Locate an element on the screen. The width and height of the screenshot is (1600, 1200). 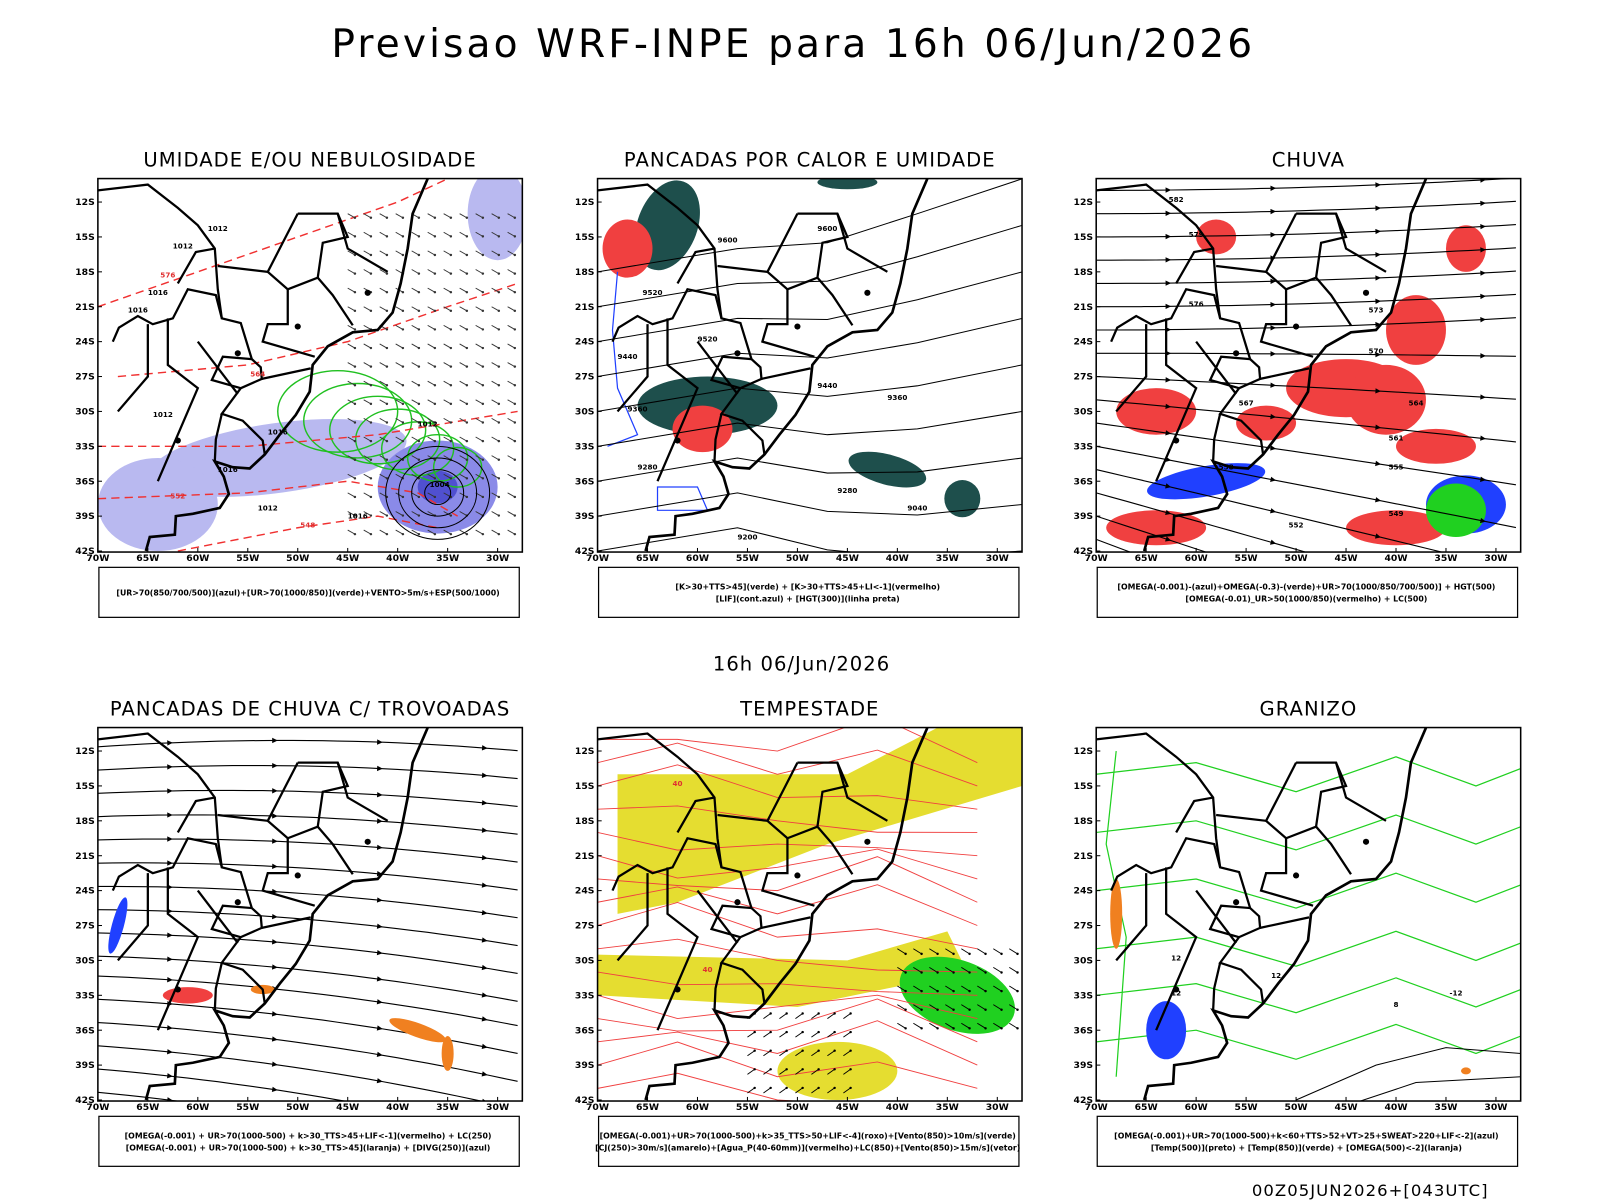
lon-label: 35W is located at coordinates (1445, 558).